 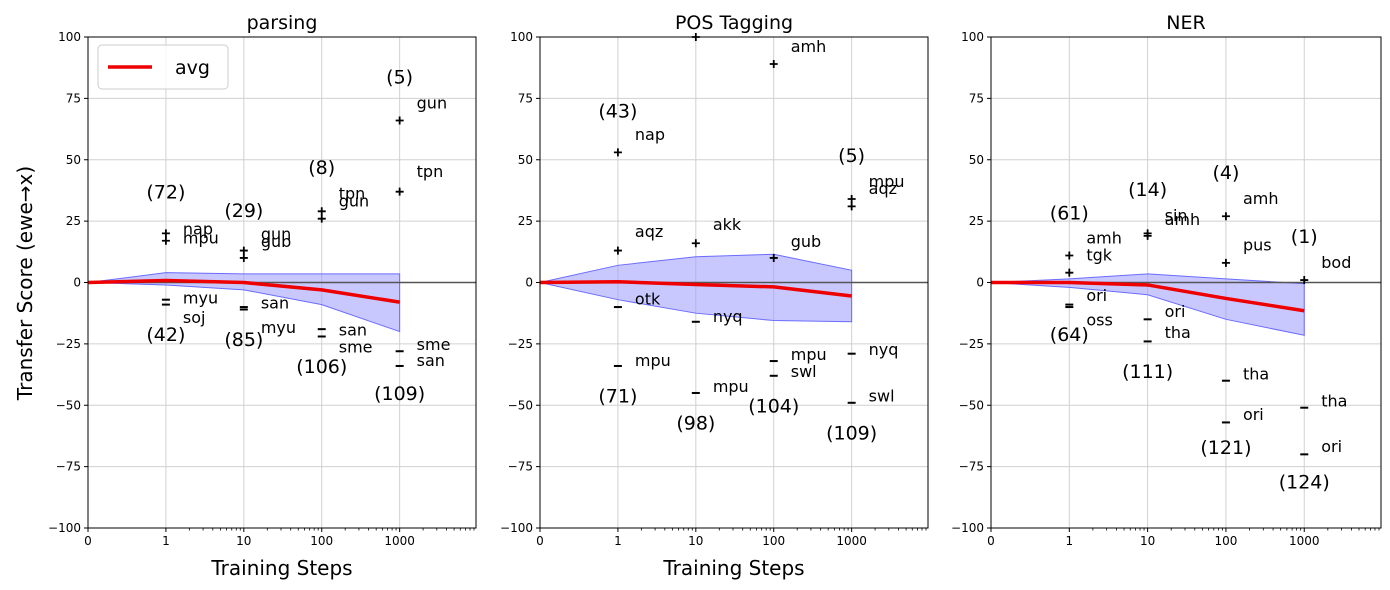 What do you see at coordinates (695, 423) in the screenshot?
I see `count-label: (98)` at bounding box center [695, 423].